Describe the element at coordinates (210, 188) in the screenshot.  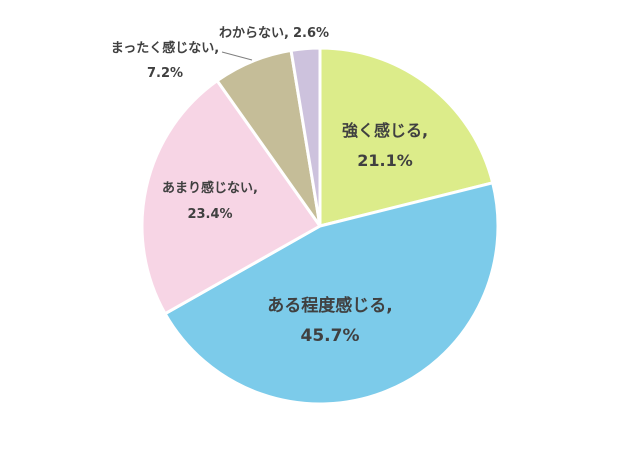
I see `label-slice-2: あまり感じない,` at that location.